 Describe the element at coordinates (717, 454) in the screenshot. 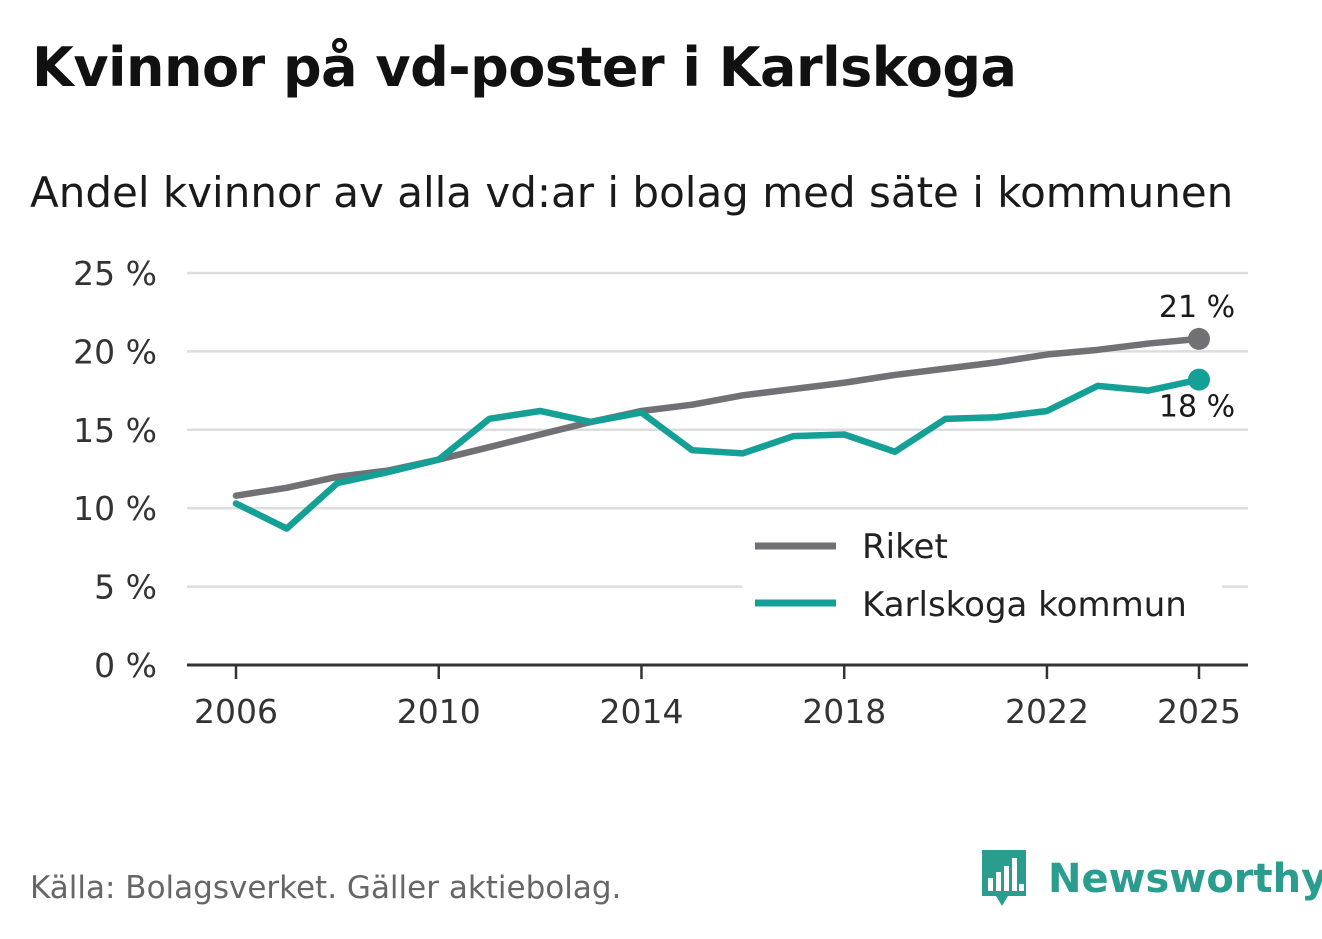

I see `series-line-karlskoga` at that location.